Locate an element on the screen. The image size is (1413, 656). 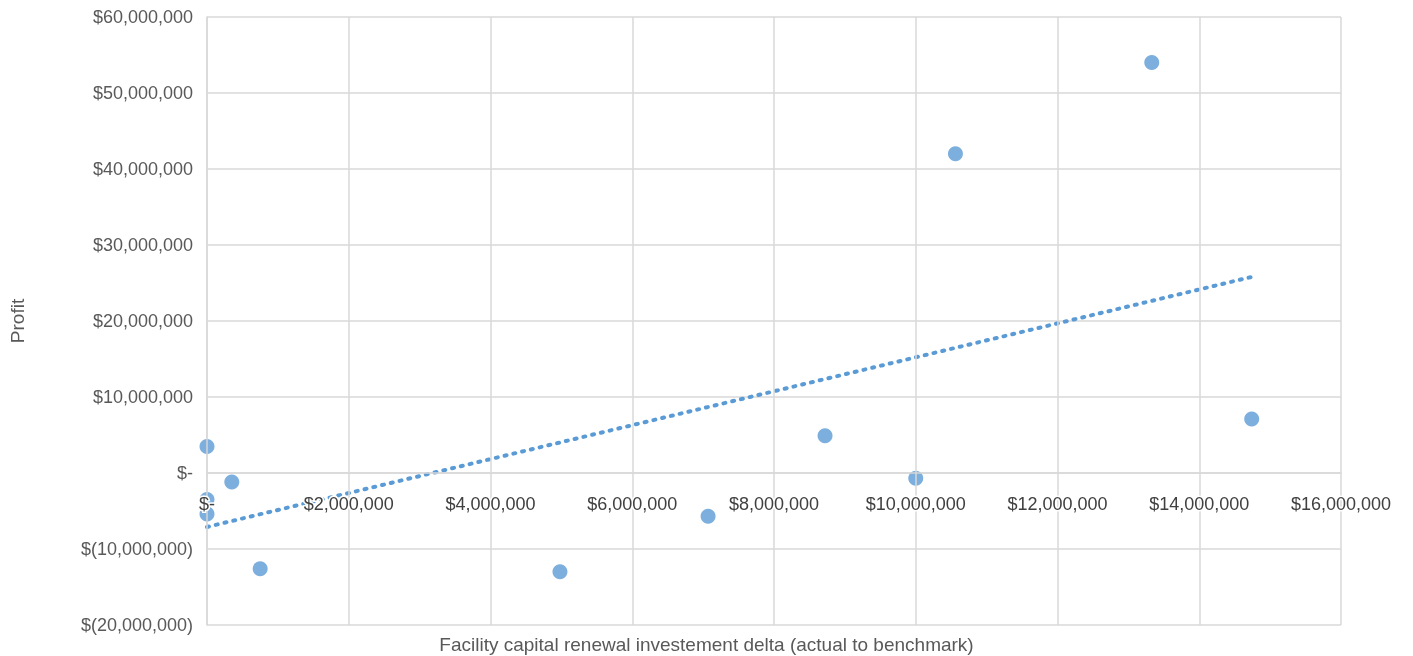
x-tick-label: $10,000,000 is located at coordinates (915, 504).